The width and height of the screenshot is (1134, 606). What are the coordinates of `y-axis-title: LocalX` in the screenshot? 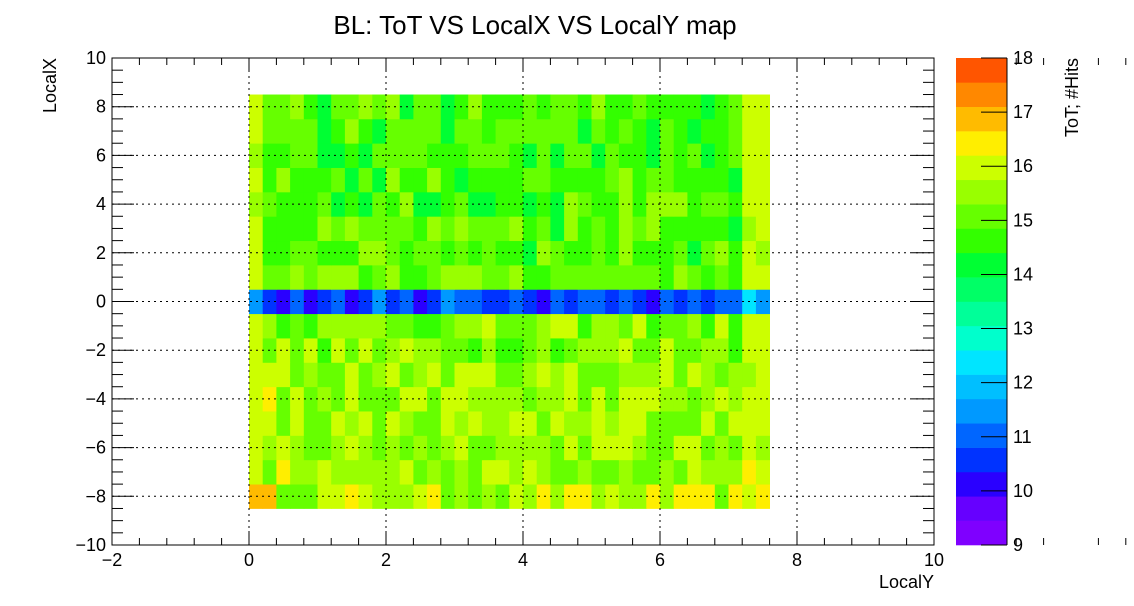 It's located at (50, 85).